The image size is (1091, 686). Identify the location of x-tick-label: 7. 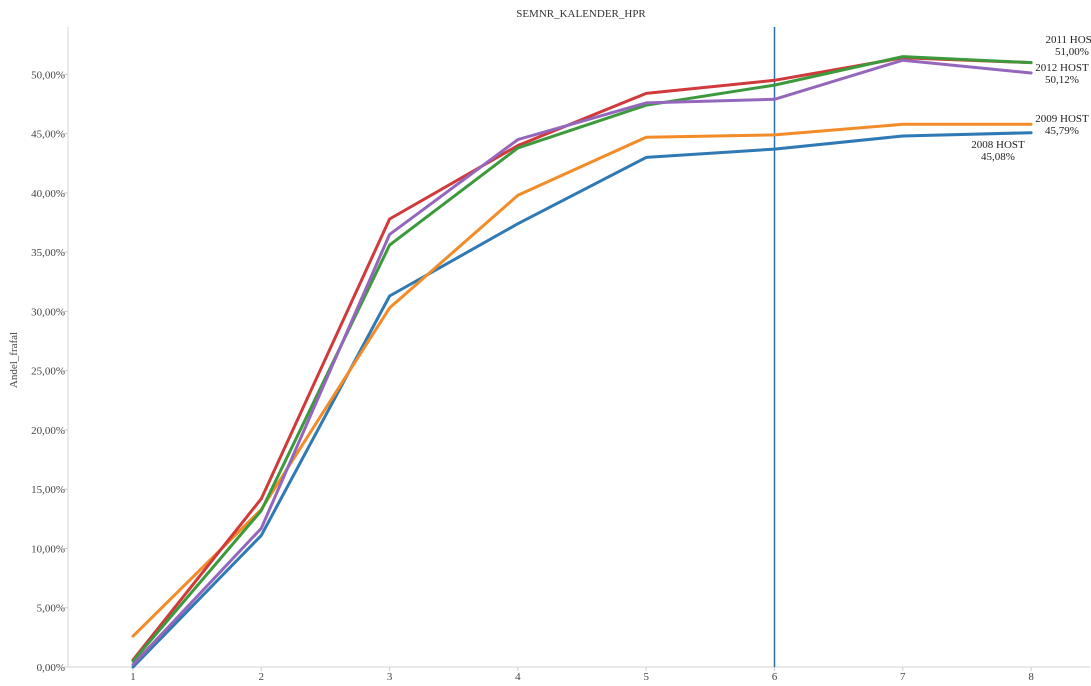
(903, 676).